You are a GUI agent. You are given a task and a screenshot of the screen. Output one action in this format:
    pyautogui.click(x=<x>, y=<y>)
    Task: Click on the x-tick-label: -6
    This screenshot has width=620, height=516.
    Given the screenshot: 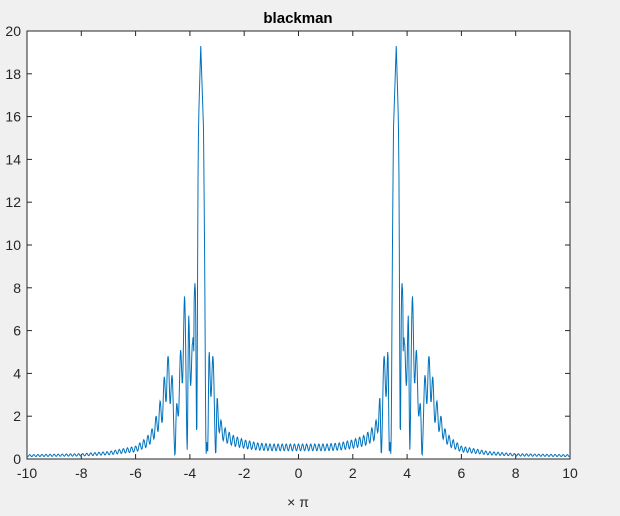 What is the action you would take?
    pyautogui.click(x=135, y=473)
    